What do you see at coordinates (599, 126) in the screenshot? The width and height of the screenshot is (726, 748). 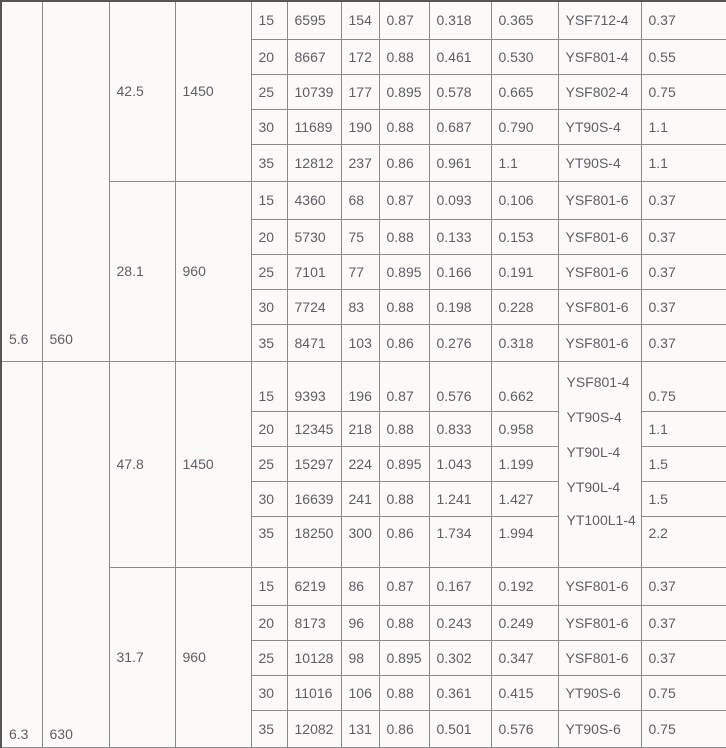 I see `table-cell: YT90S-4` at bounding box center [599, 126].